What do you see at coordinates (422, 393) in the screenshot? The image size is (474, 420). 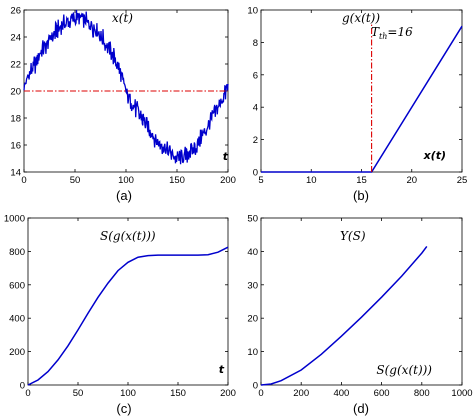 I see `x-tick-label: 800` at bounding box center [422, 393].